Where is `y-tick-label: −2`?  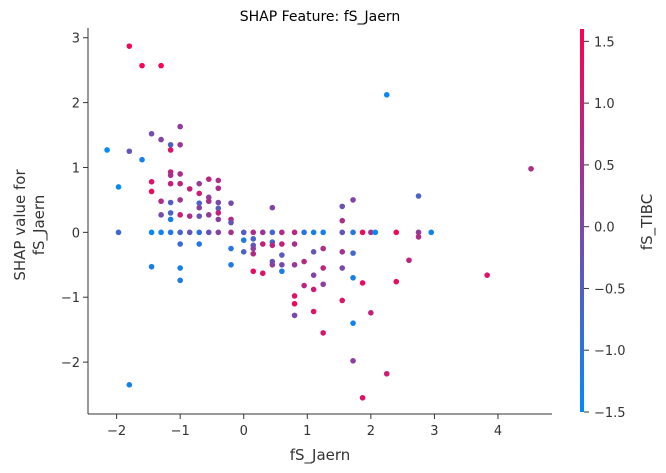
y-tick-label: −2 is located at coordinates (70, 363).